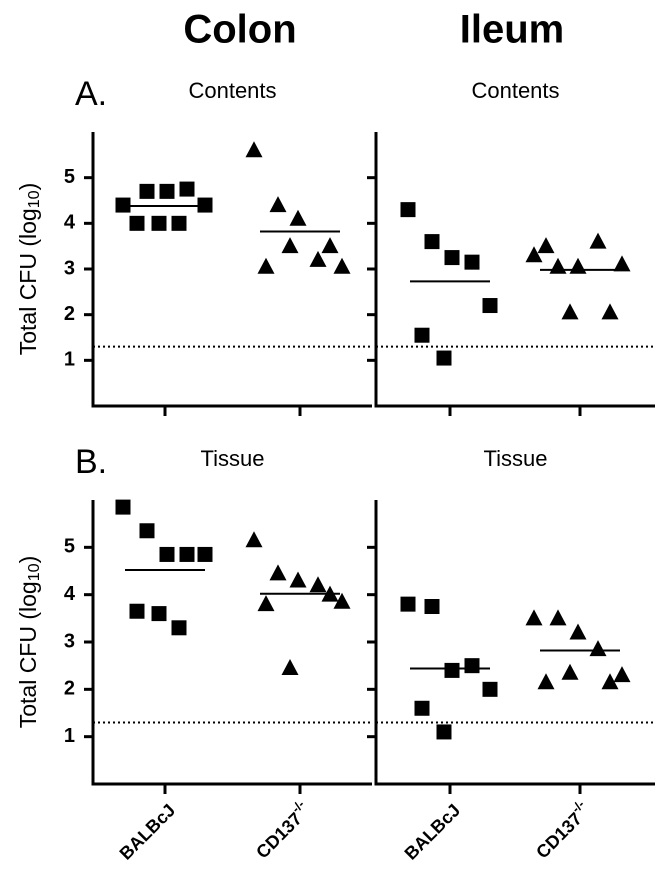  Describe the element at coordinates (239, 30) in the screenshot. I see `column-title: Colon` at that location.